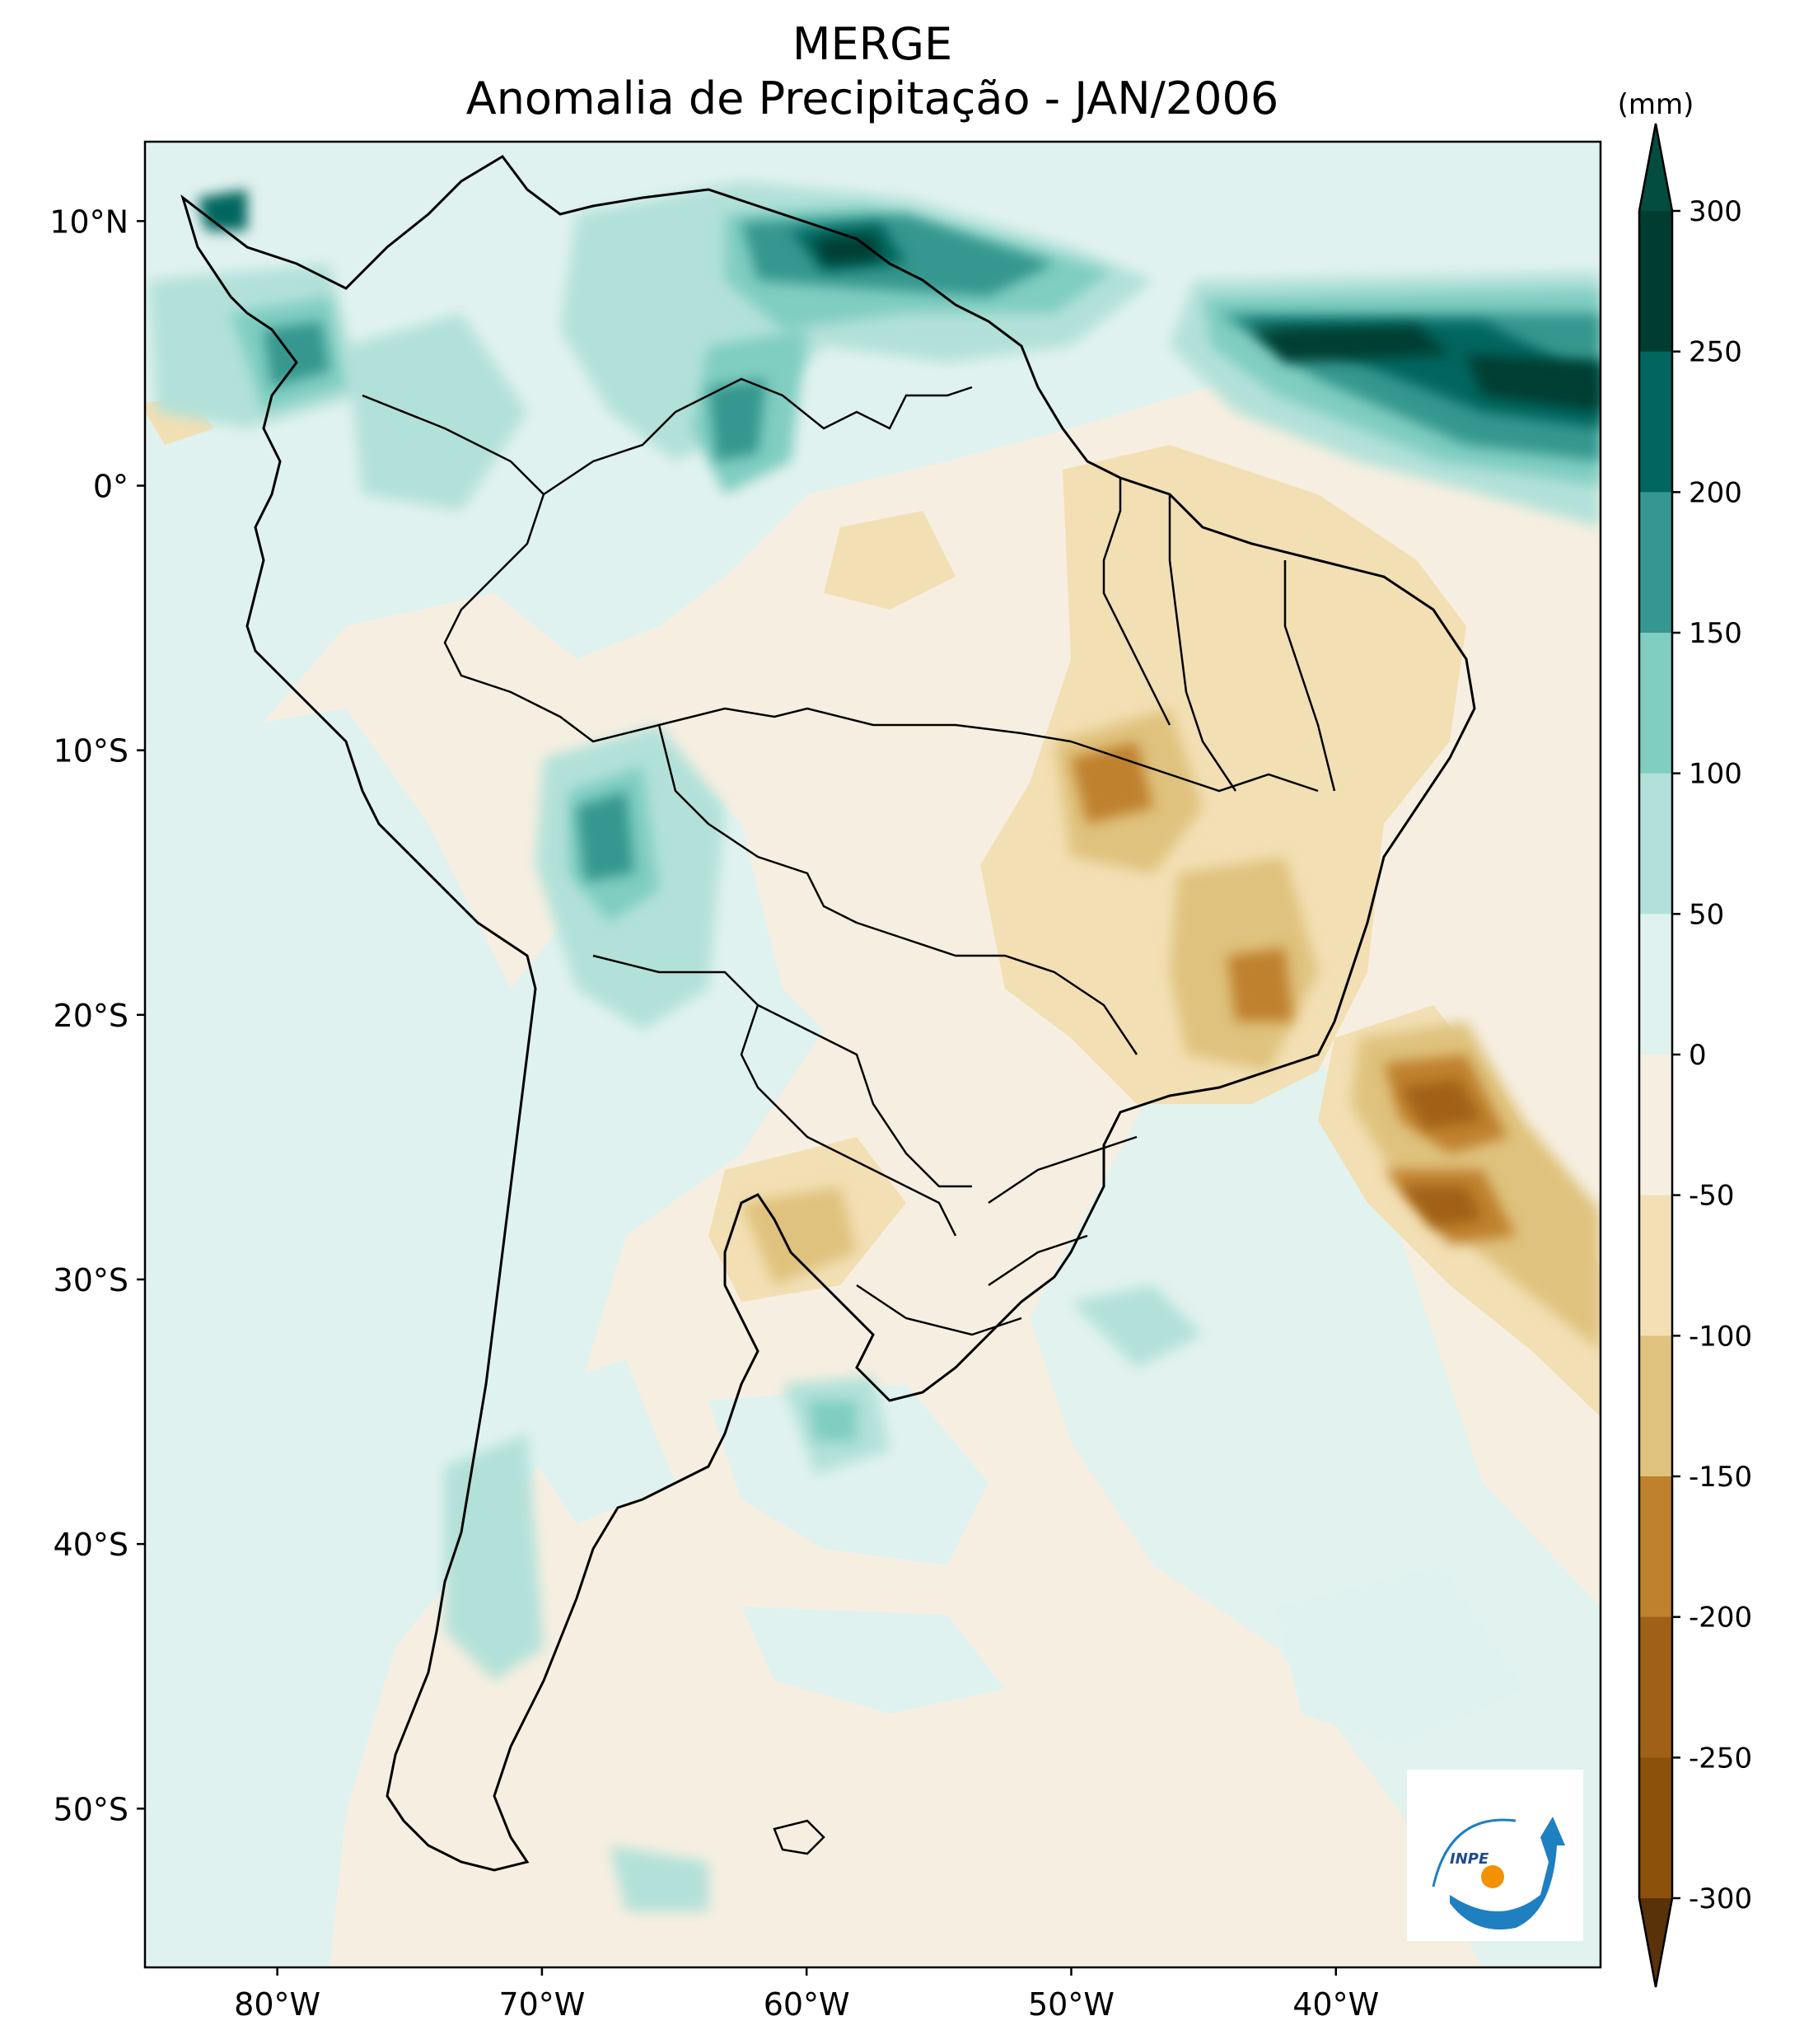 The height and width of the screenshot is (2044, 1804). What do you see at coordinates (1492, 1876) in the screenshot?
I see `logo-sun-icon` at bounding box center [1492, 1876].